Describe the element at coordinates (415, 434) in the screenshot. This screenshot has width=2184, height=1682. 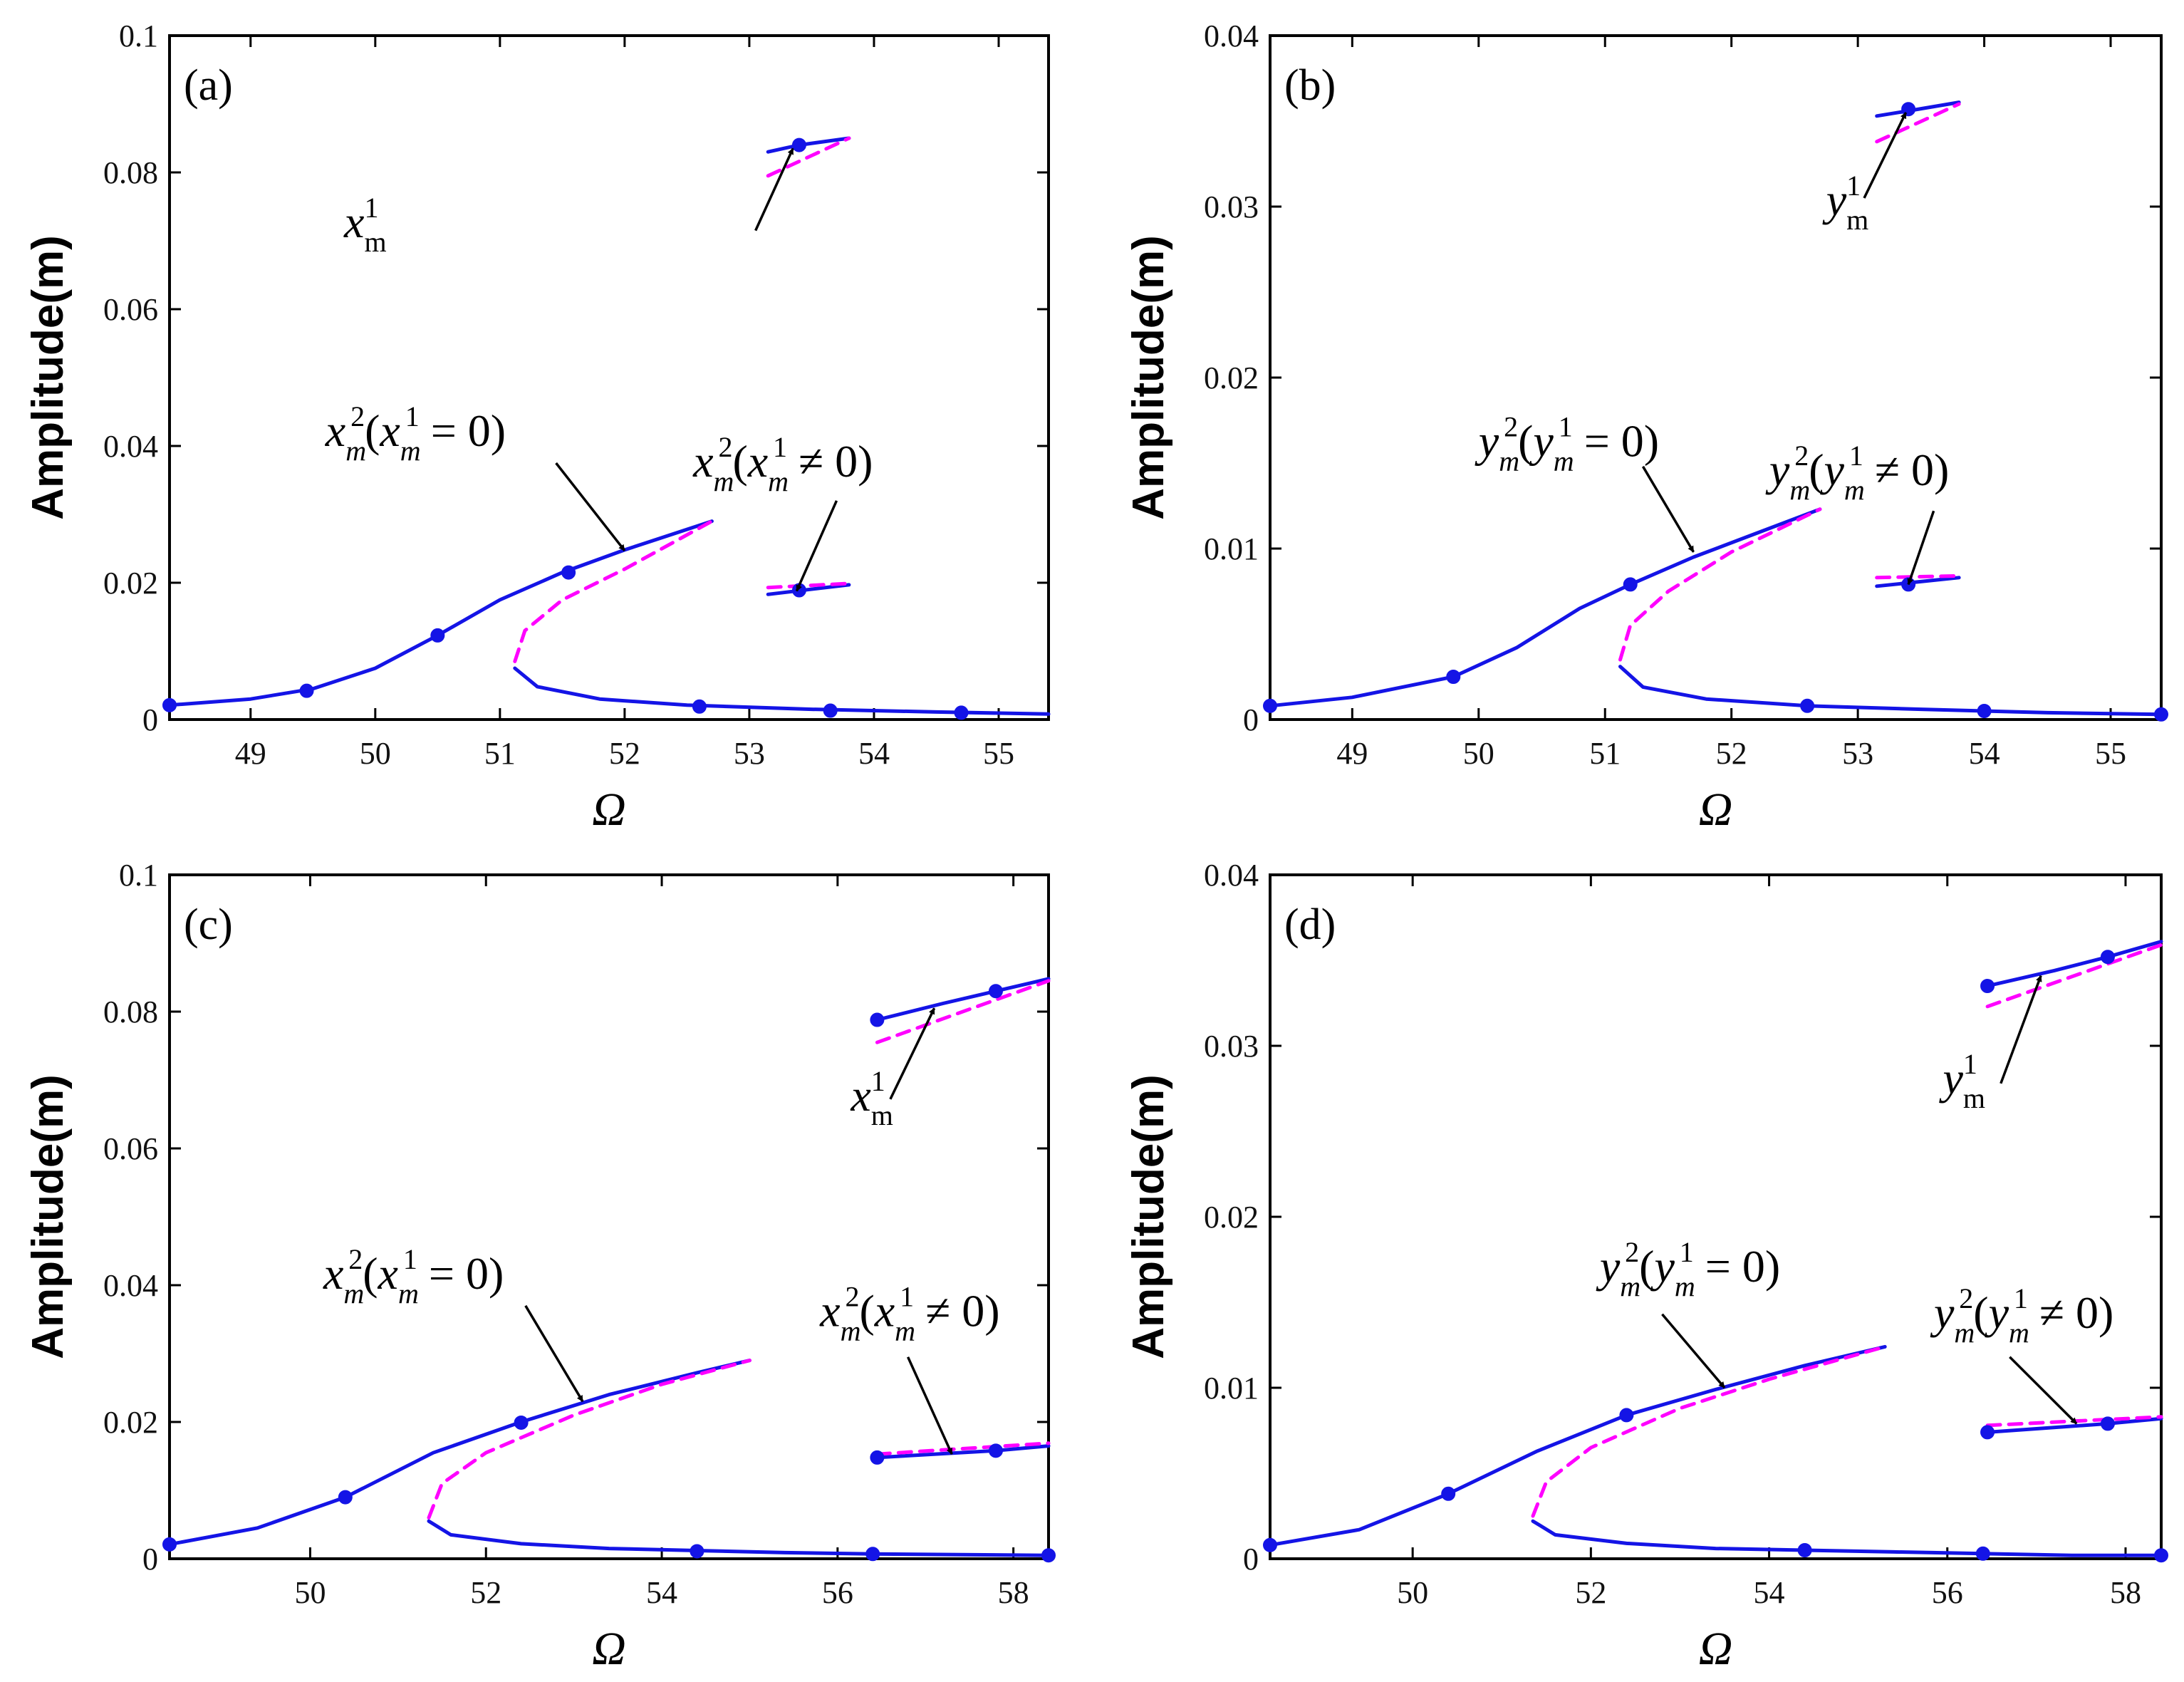
I see `annotation-label: xm2(xm1 = 0)` at that location.